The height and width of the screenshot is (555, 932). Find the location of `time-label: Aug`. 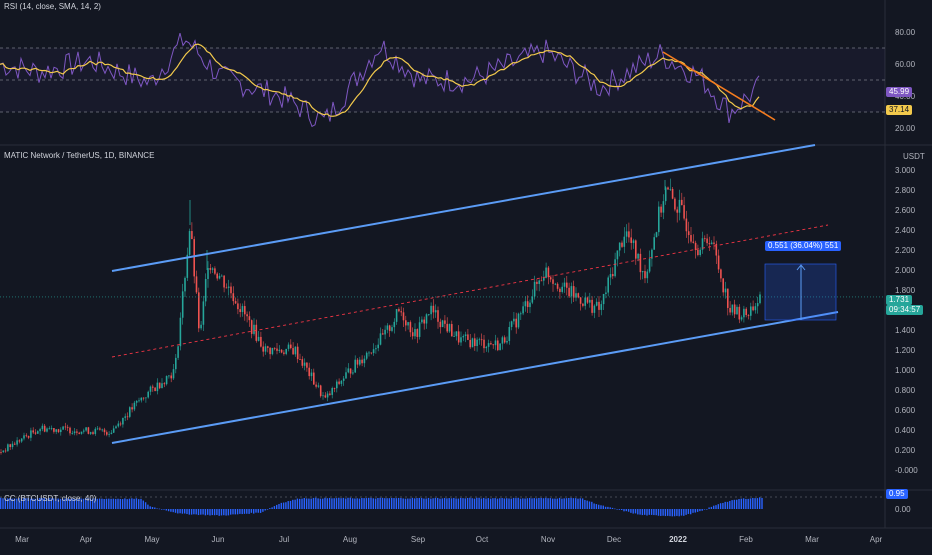

time-label: Aug is located at coordinates (350, 539).